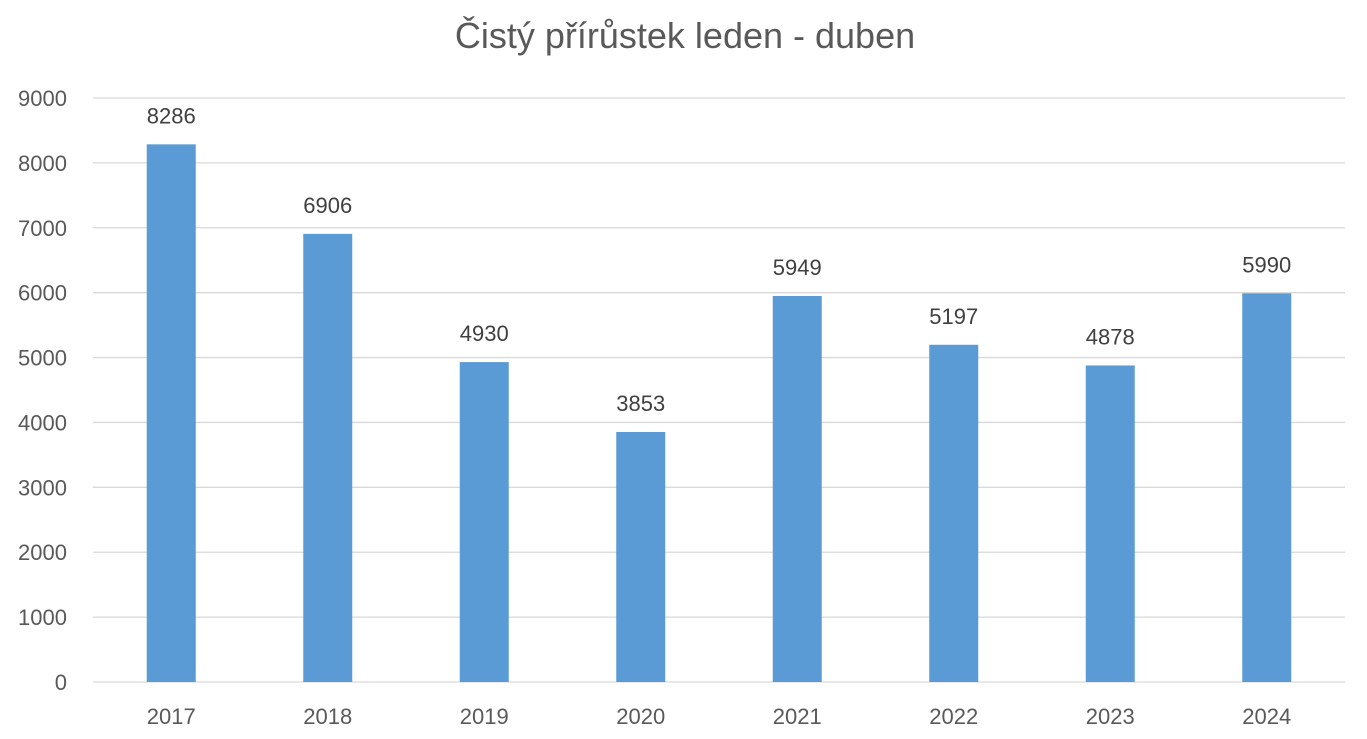  What do you see at coordinates (484, 522) in the screenshot?
I see `bar-2019` at bounding box center [484, 522].